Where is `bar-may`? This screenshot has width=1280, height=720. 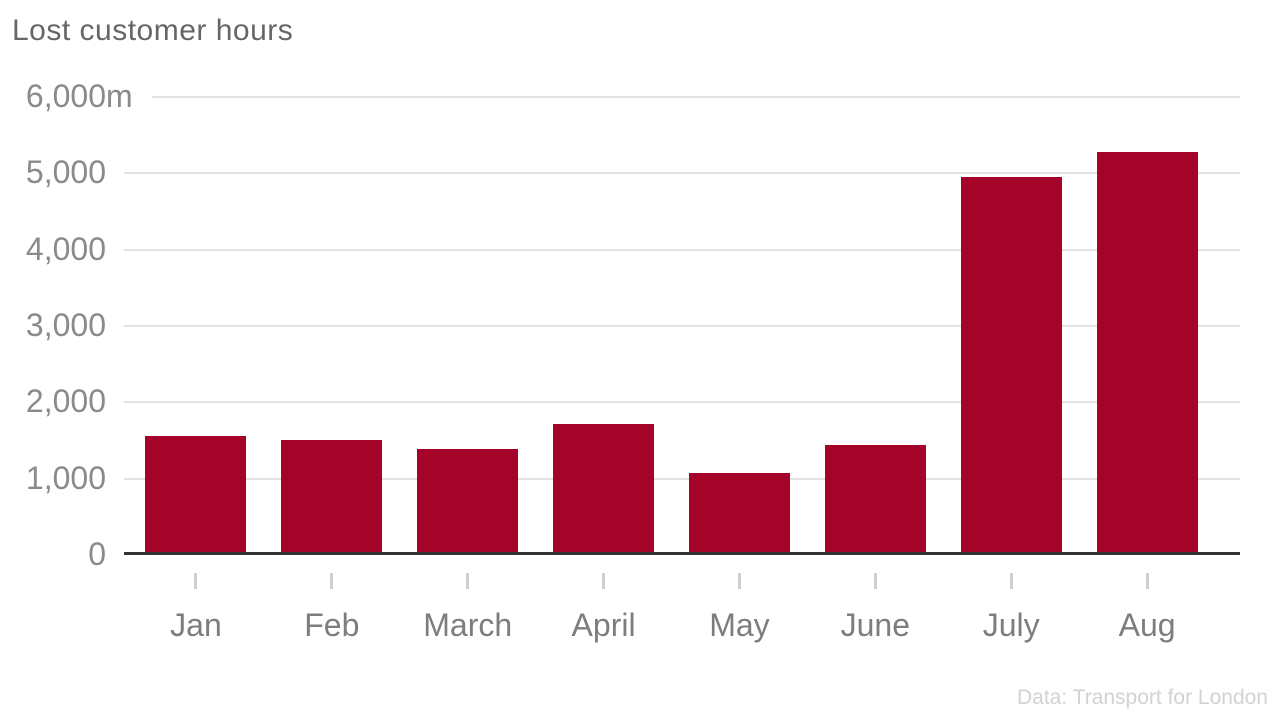
bar-may is located at coordinates (739, 513).